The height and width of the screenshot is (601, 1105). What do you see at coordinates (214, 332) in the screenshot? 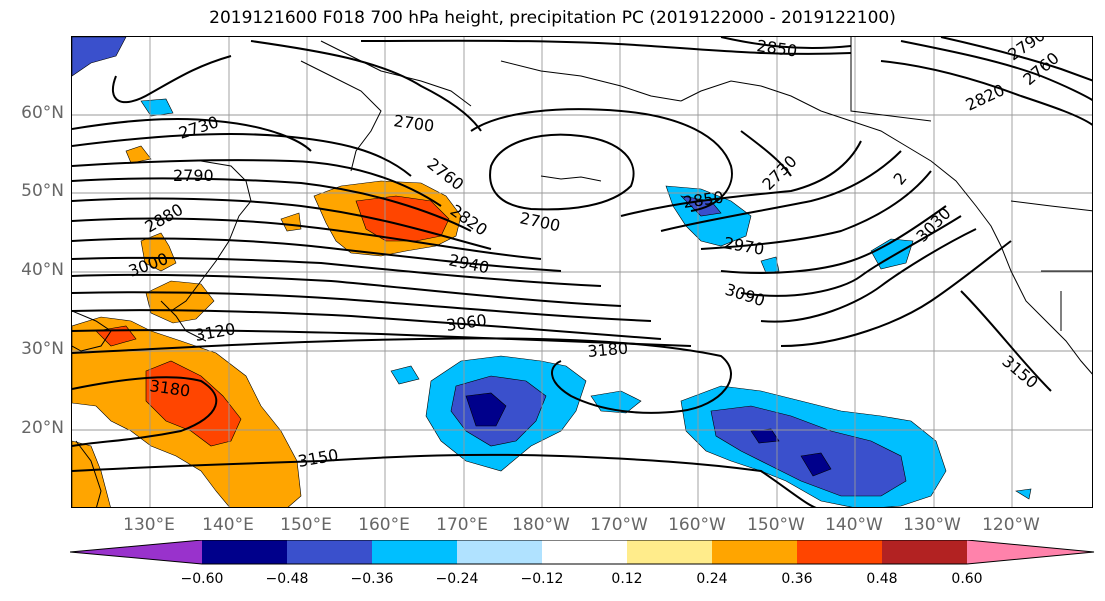
I see `contour-label: 3120` at bounding box center [214, 332].